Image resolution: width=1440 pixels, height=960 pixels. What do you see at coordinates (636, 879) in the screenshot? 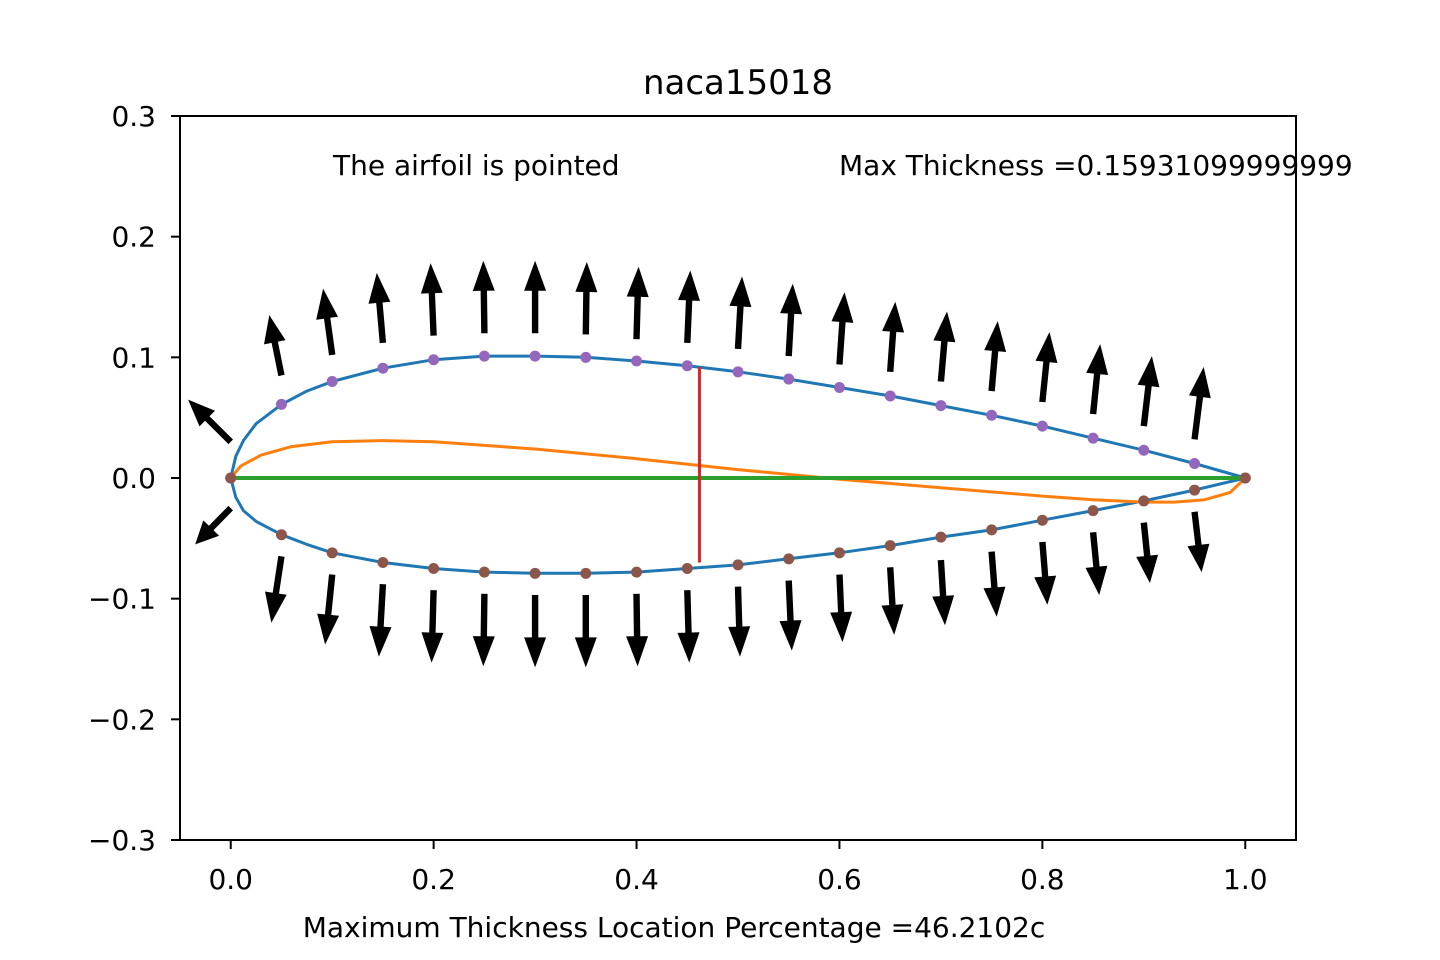
I see `x-tick-label: 0.4` at bounding box center [636, 879].